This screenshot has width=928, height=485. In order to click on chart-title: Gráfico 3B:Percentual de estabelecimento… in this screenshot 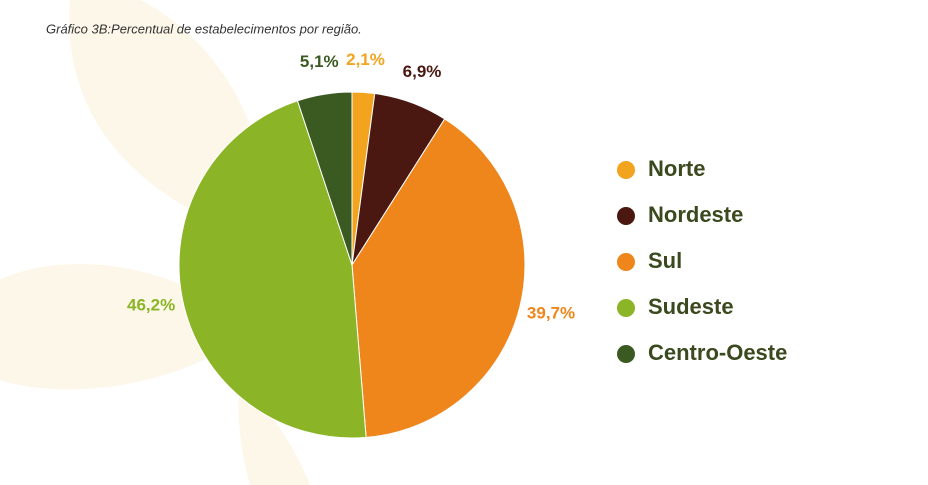, I will do `click(204, 28)`.